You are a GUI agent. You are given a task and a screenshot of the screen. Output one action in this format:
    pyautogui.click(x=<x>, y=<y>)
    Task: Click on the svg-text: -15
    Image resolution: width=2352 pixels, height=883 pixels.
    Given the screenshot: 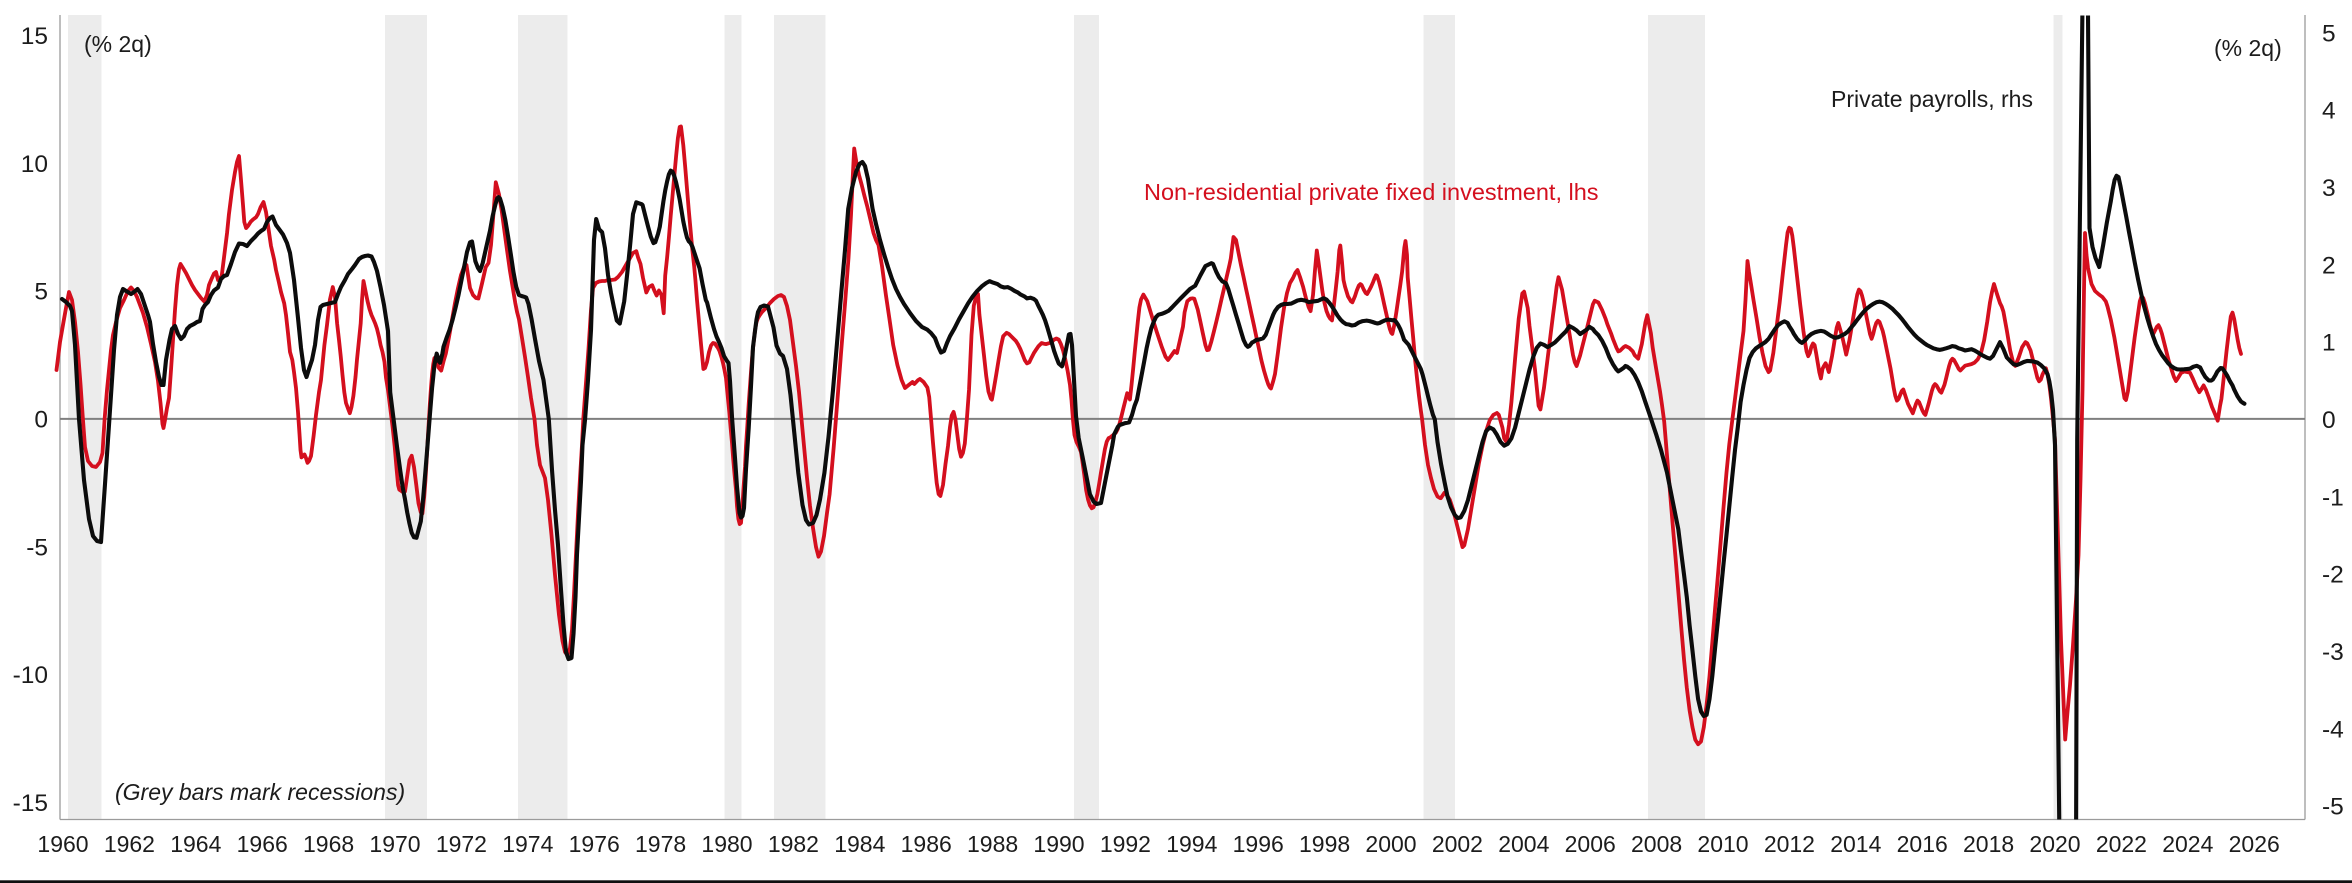 What is the action you would take?
    pyautogui.click(x=30, y=803)
    